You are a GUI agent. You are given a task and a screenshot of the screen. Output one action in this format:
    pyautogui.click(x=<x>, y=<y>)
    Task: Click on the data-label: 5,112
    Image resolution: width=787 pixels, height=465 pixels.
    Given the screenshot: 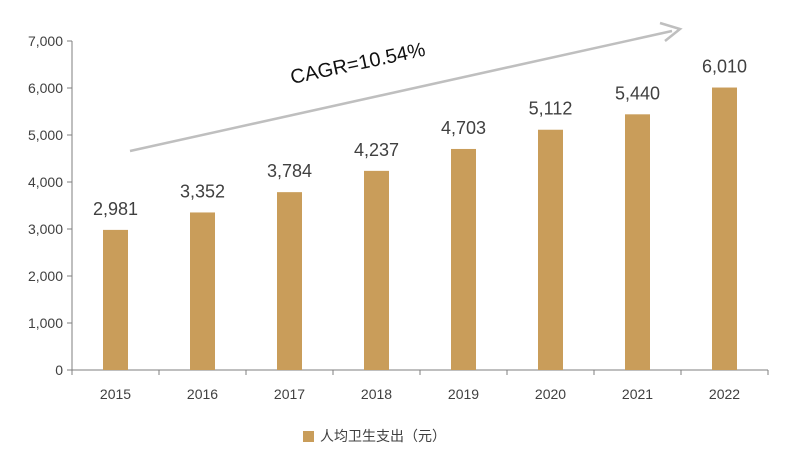 What is the action you would take?
    pyautogui.click(x=551, y=109)
    